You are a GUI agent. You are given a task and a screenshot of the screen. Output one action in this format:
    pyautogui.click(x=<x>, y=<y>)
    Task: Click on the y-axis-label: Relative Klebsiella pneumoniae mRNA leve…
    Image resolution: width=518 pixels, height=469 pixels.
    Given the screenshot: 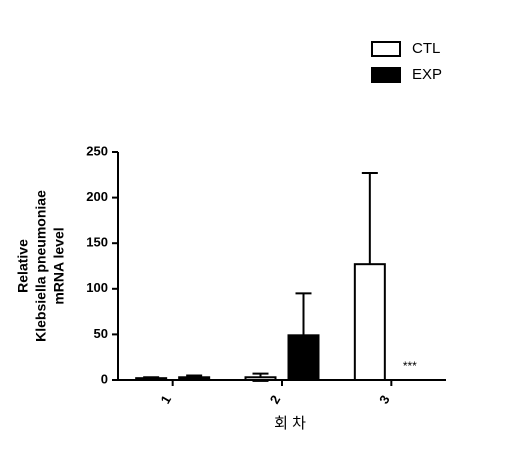 What is the action you would take?
    pyautogui.click(x=41, y=266)
    